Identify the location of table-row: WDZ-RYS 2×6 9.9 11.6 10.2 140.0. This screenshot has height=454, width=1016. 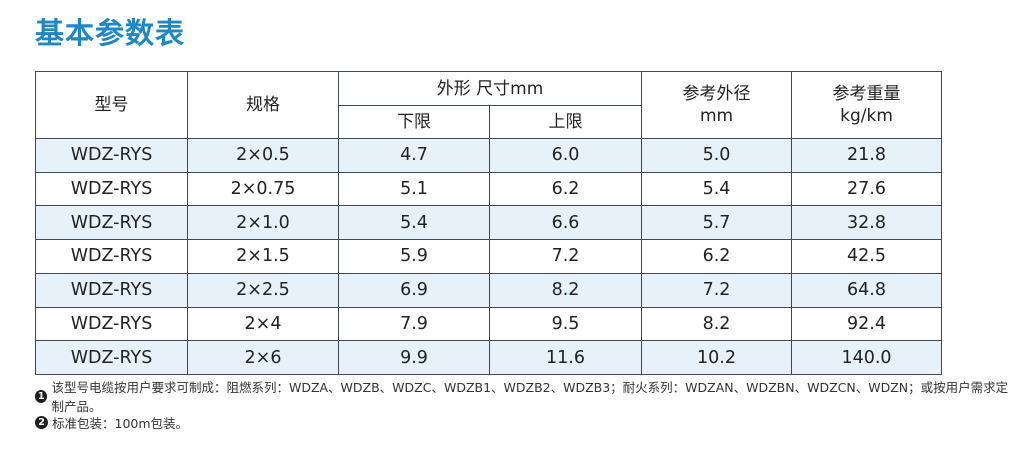
(488, 357).